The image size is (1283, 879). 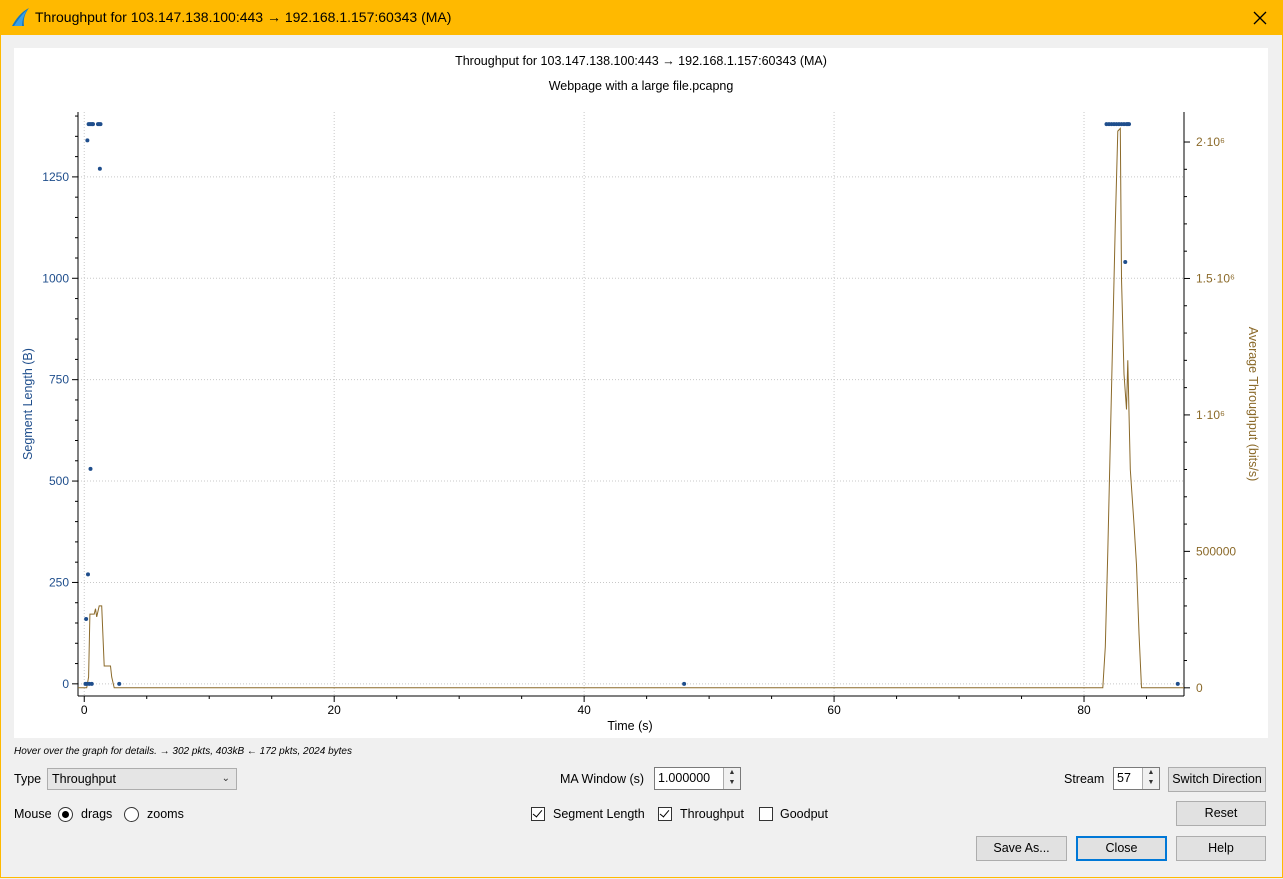 What do you see at coordinates (142, 779) in the screenshot?
I see `type-select: Throughput ⌄` at bounding box center [142, 779].